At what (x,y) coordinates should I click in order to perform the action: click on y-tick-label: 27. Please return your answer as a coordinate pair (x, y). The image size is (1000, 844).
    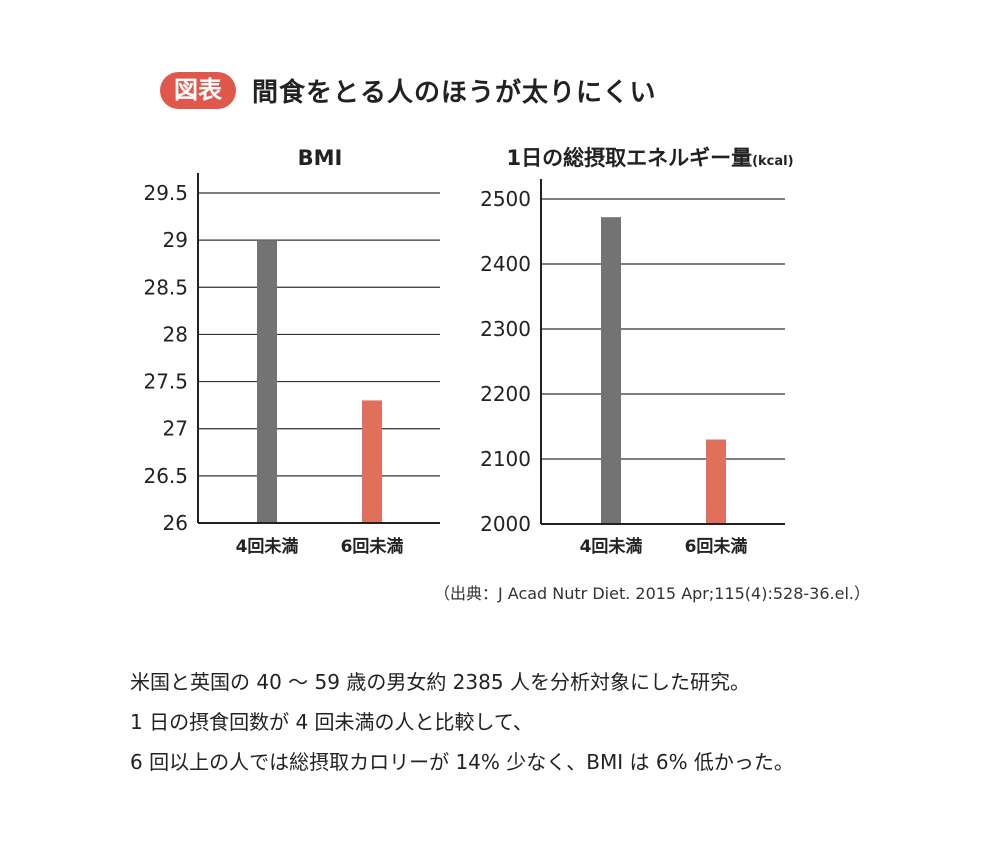
    Looking at the image, I should click on (175, 429).